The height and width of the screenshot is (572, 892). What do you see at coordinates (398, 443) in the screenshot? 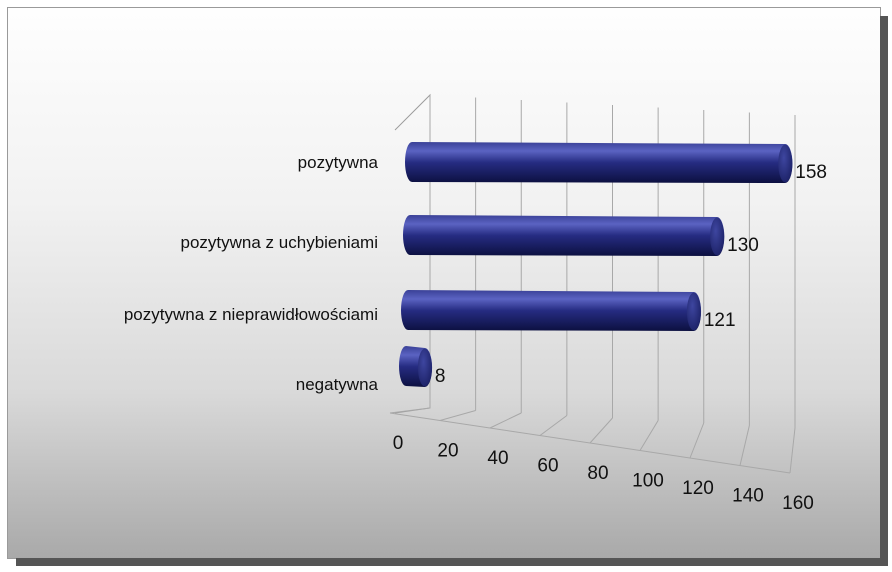
I see `x-tick-label: 0` at bounding box center [398, 443].